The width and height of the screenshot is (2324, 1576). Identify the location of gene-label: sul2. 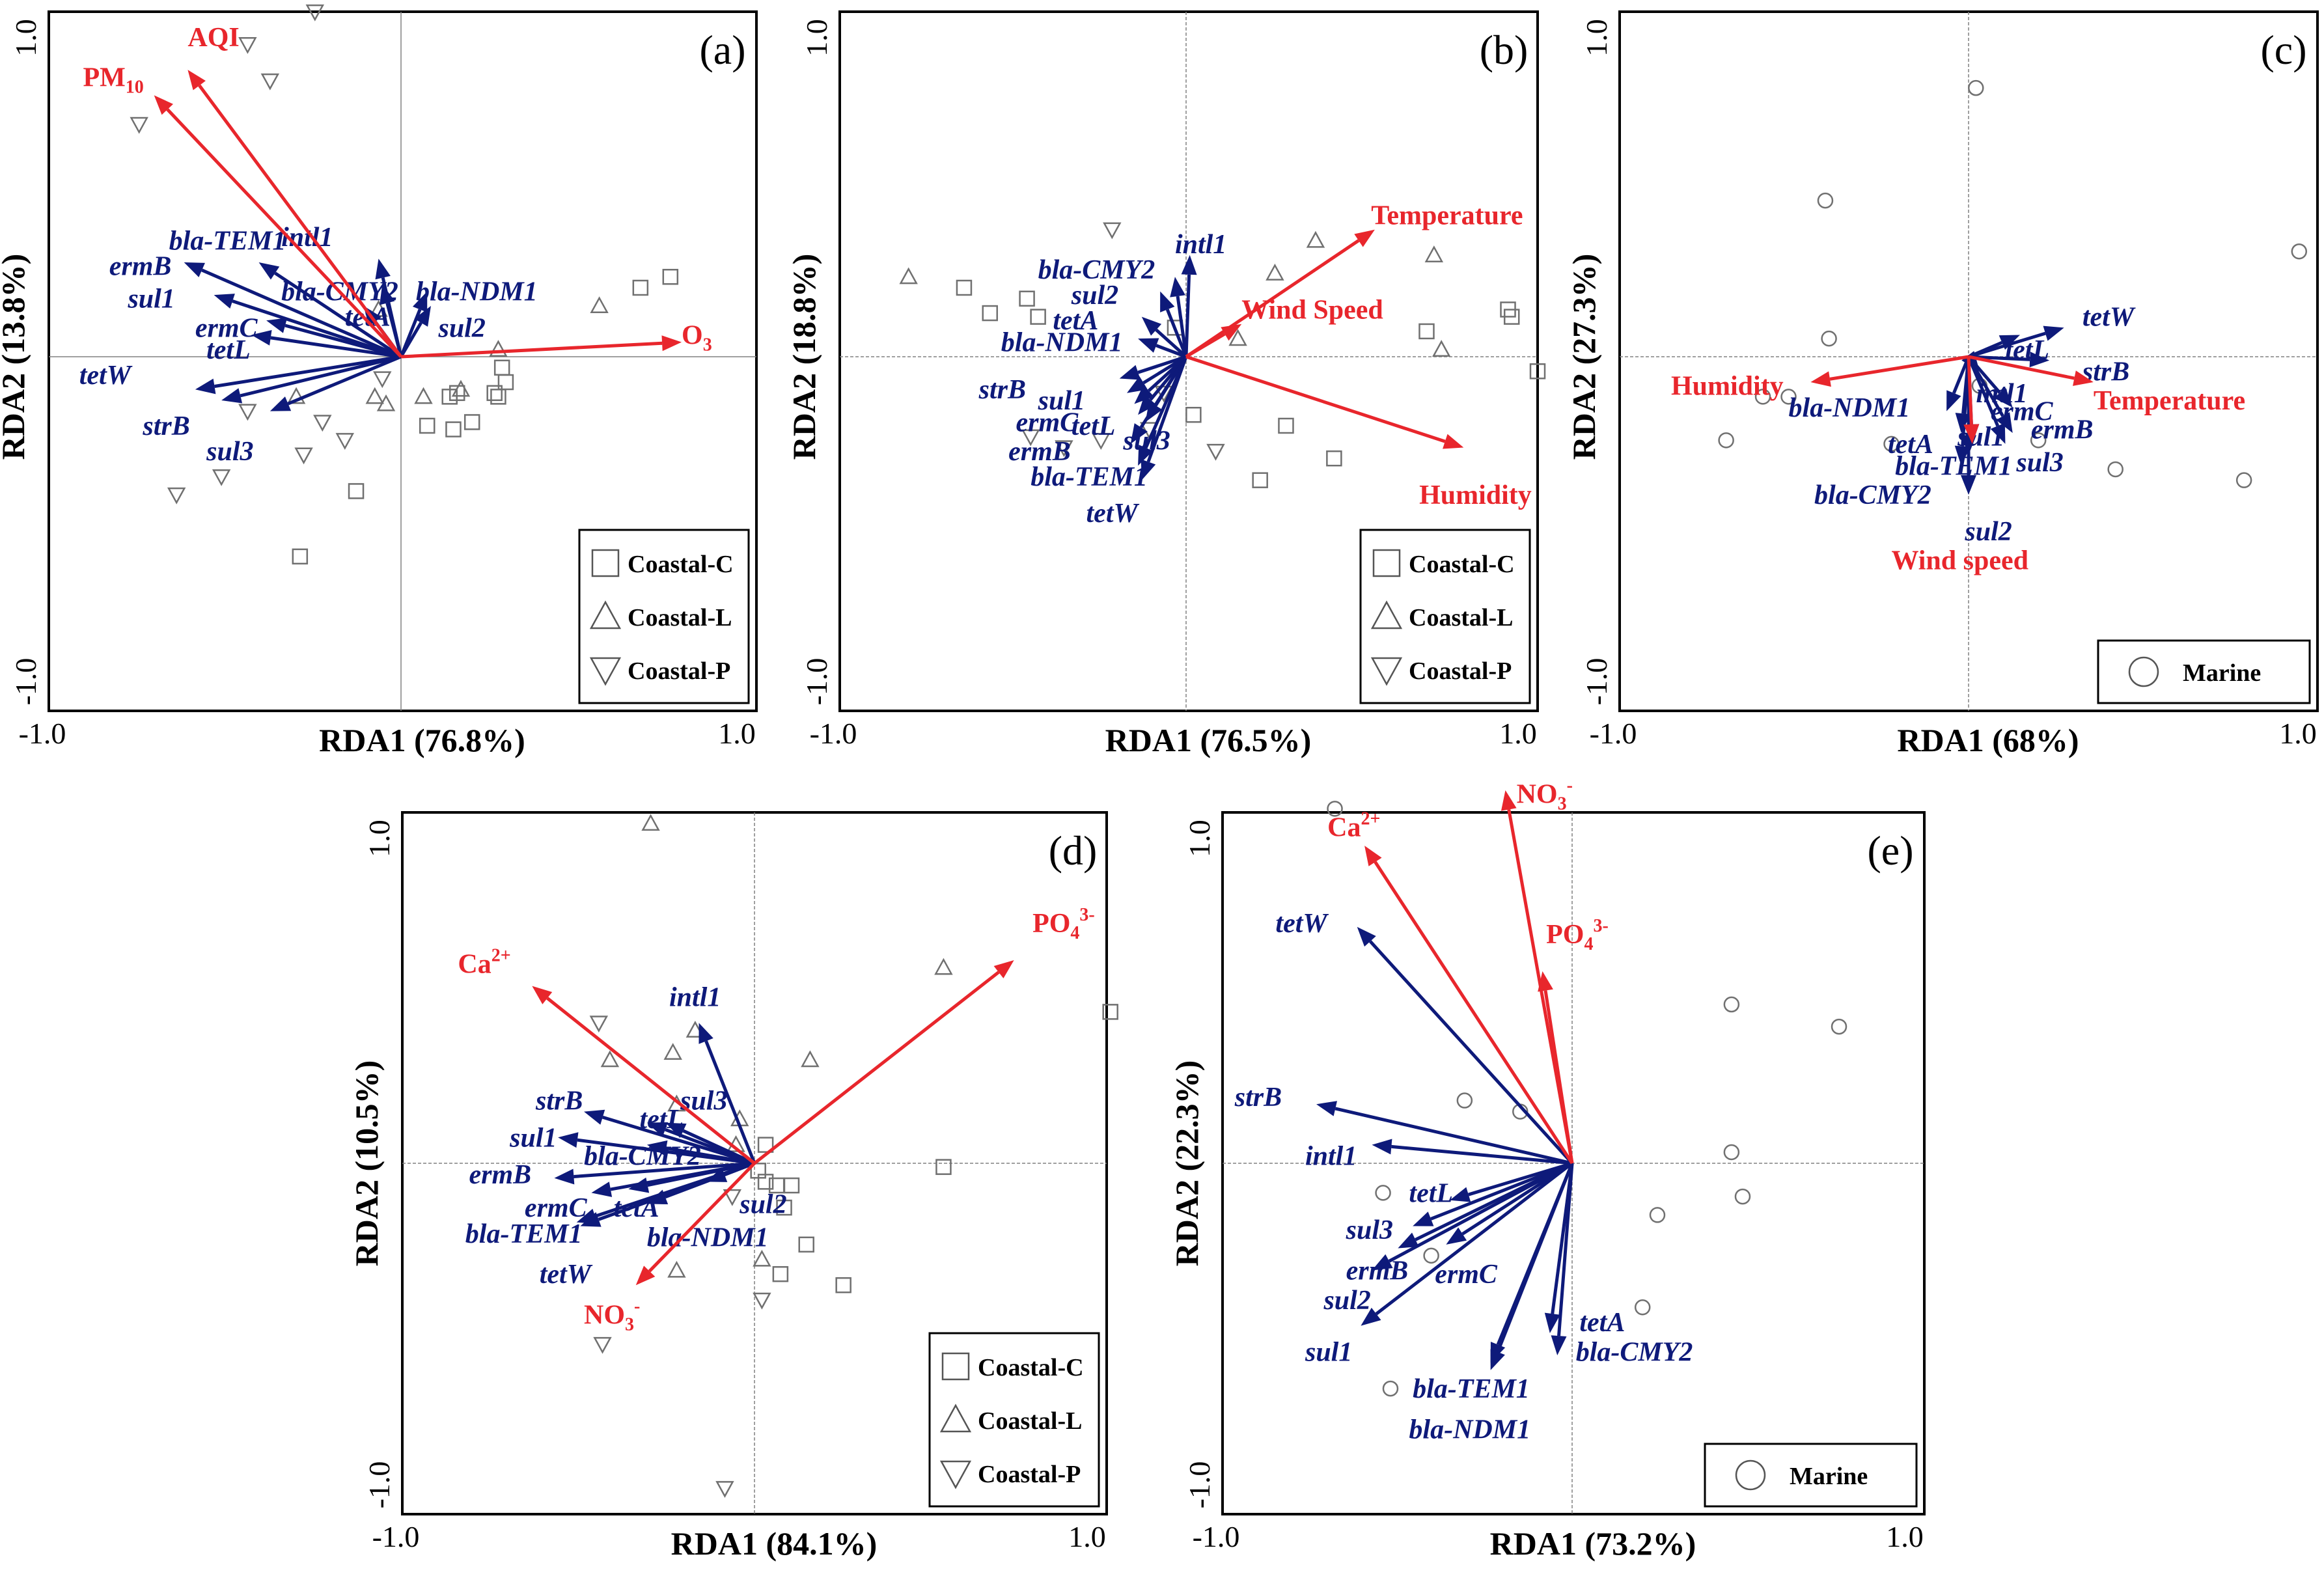
(1988, 532).